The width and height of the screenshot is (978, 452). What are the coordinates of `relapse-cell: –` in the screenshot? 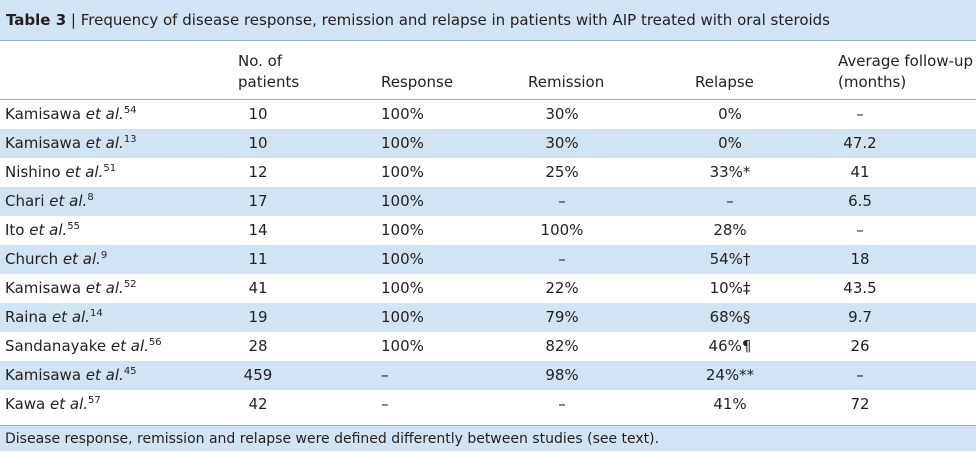 It's located at (730, 201).